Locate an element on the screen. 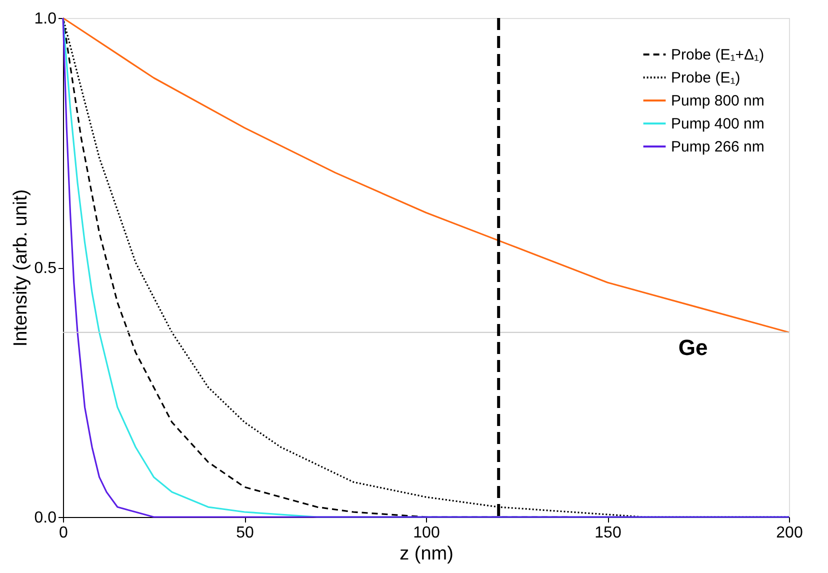 This screenshot has height=573, width=828. y-axis-title: Intensity (arb. unit) is located at coordinates (21, 268).